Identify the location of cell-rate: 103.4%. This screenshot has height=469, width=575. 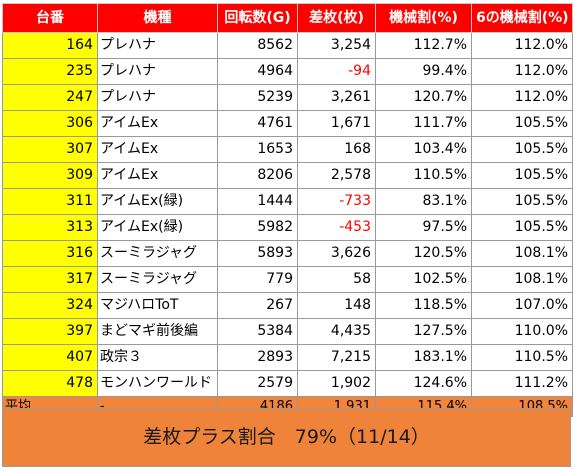
(423, 149).